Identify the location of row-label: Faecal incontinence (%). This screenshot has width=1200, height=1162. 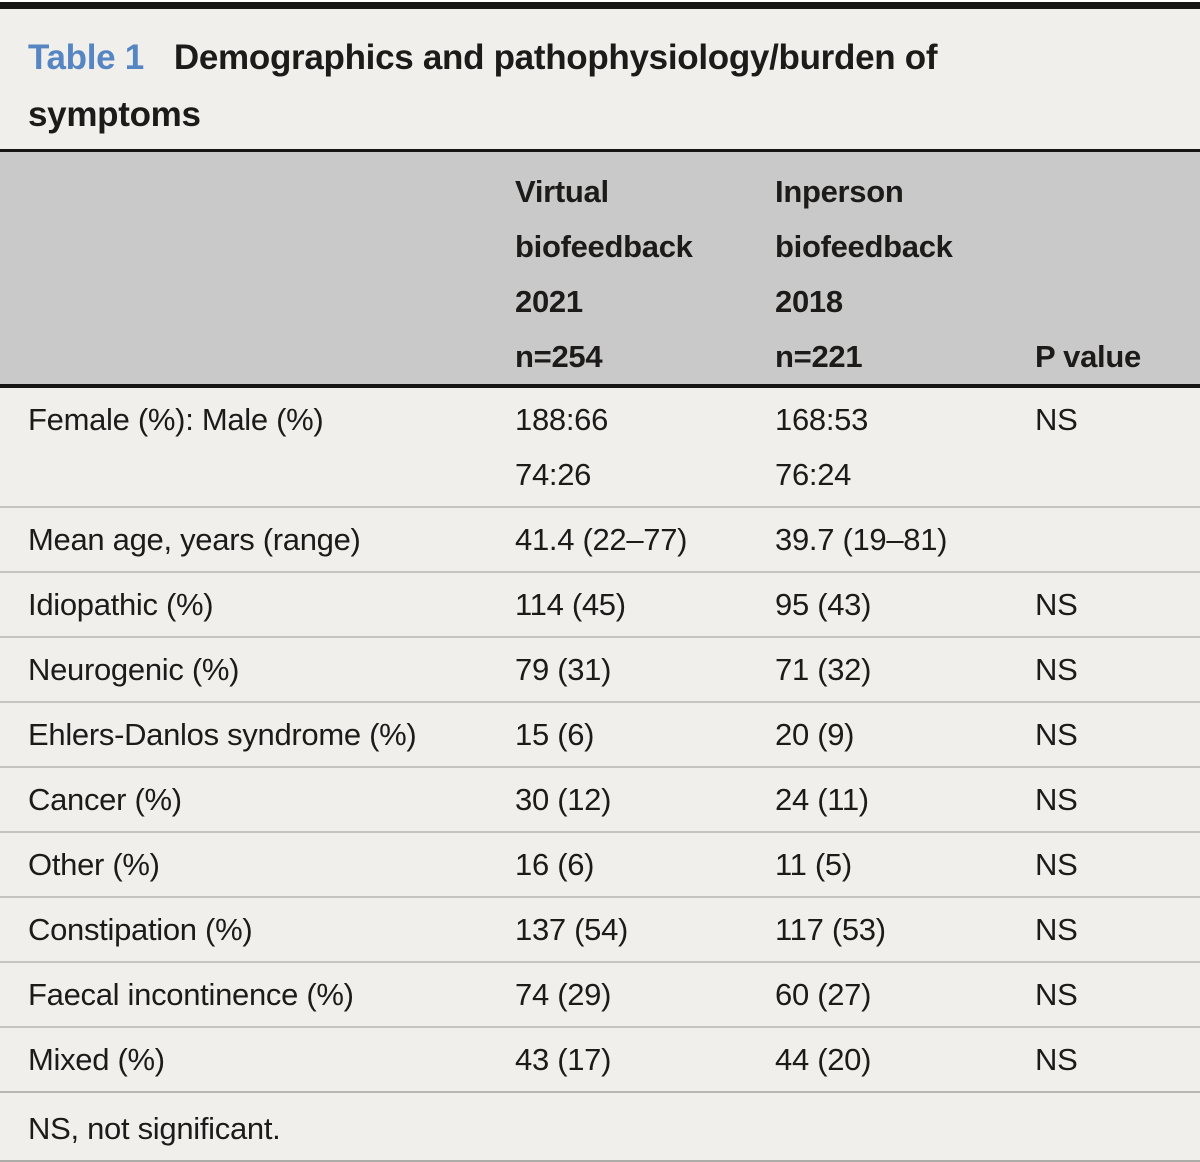
(191, 994).